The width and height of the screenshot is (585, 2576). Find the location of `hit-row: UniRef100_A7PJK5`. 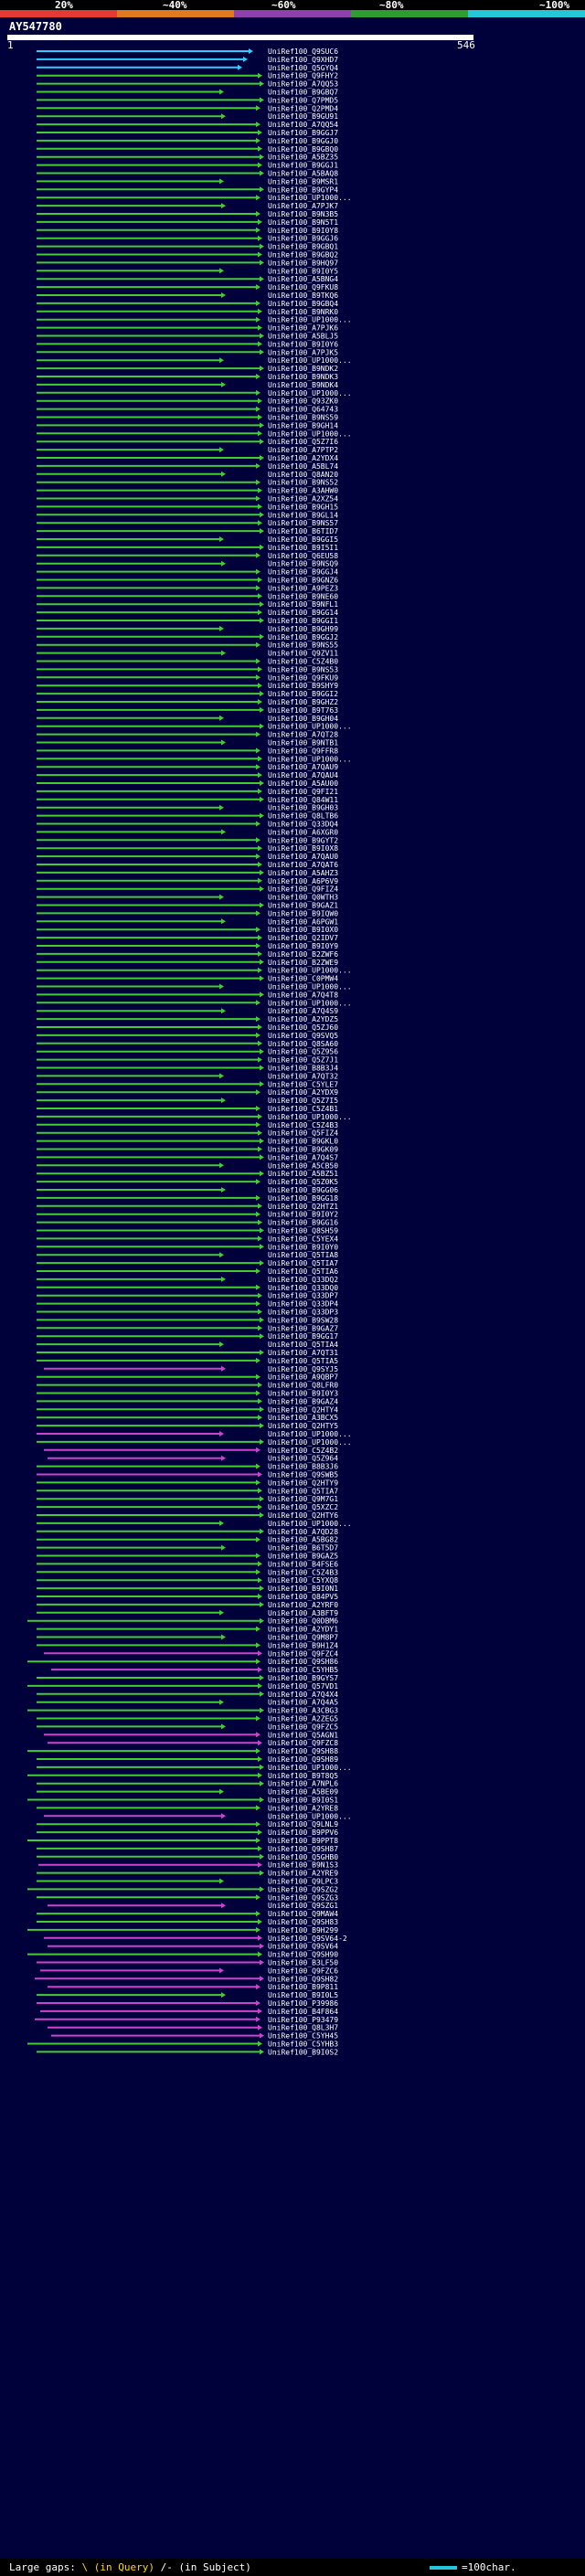

hit-row: UniRef100_A7PJK5 is located at coordinates (187, 352).